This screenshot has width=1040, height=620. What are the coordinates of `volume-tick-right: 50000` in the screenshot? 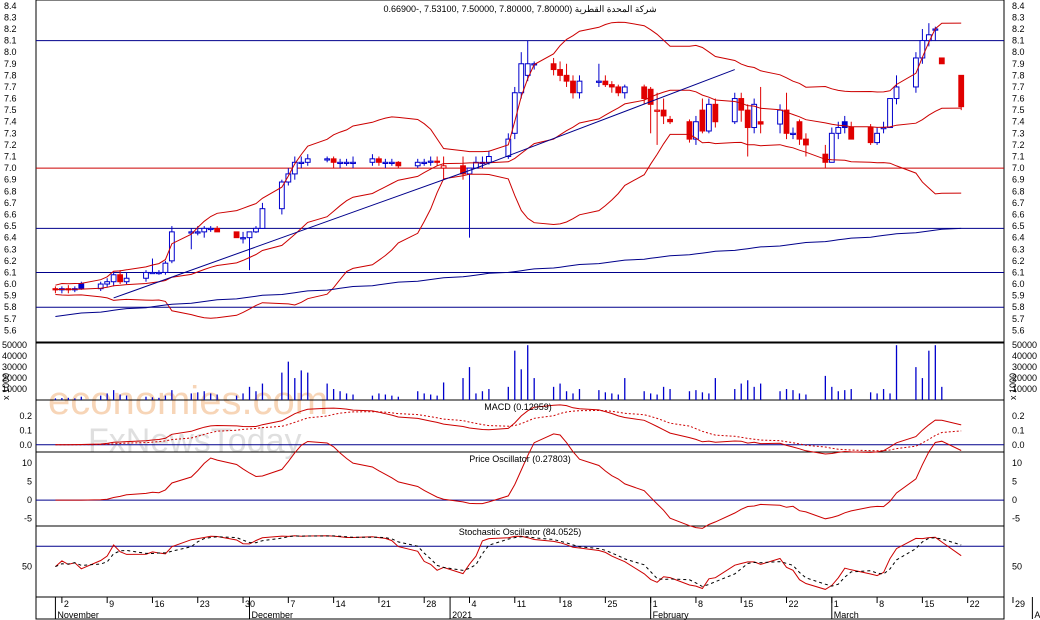 It's located at (1024, 345).